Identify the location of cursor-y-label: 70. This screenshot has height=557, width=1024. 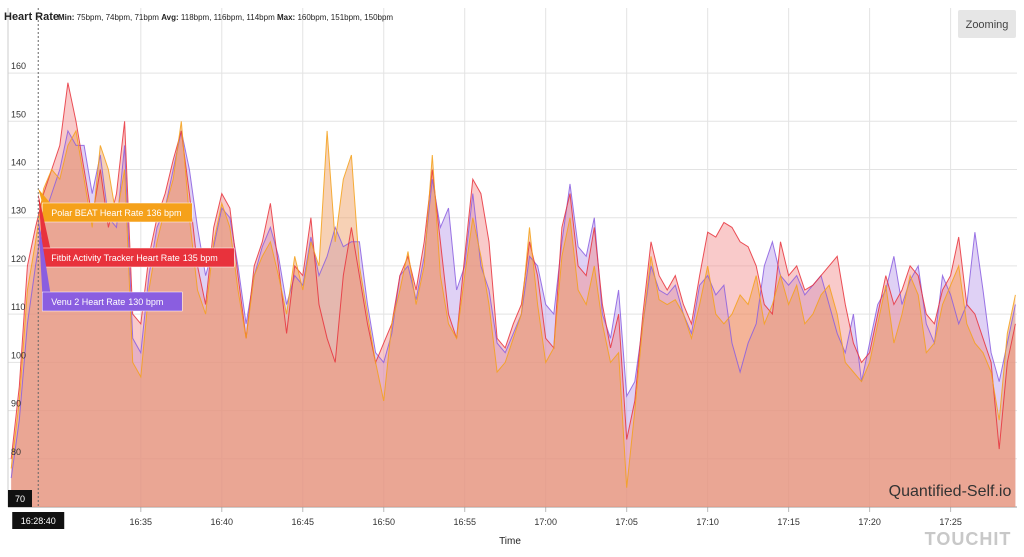
(20, 499).